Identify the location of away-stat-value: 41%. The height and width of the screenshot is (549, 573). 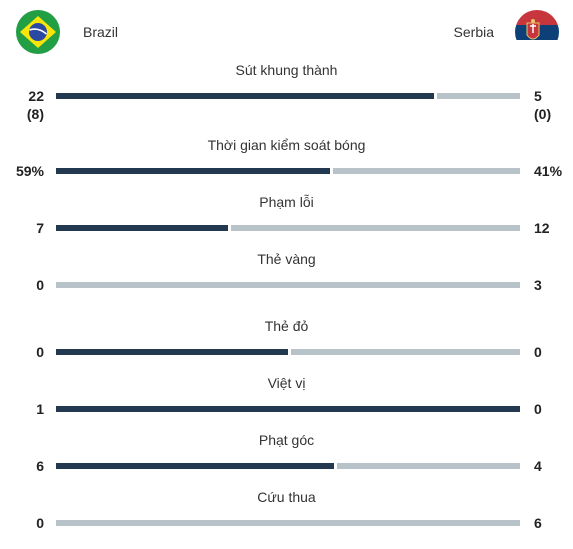
(548, 171).